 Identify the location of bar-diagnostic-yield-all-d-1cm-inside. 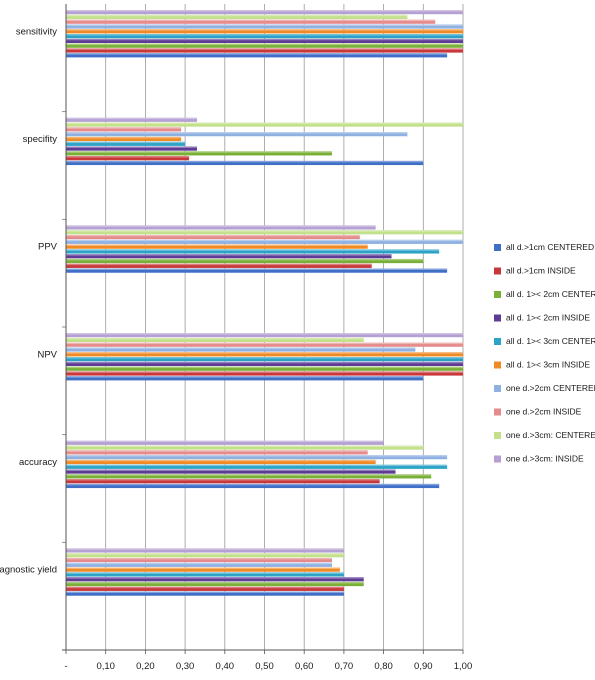
(205, 588).